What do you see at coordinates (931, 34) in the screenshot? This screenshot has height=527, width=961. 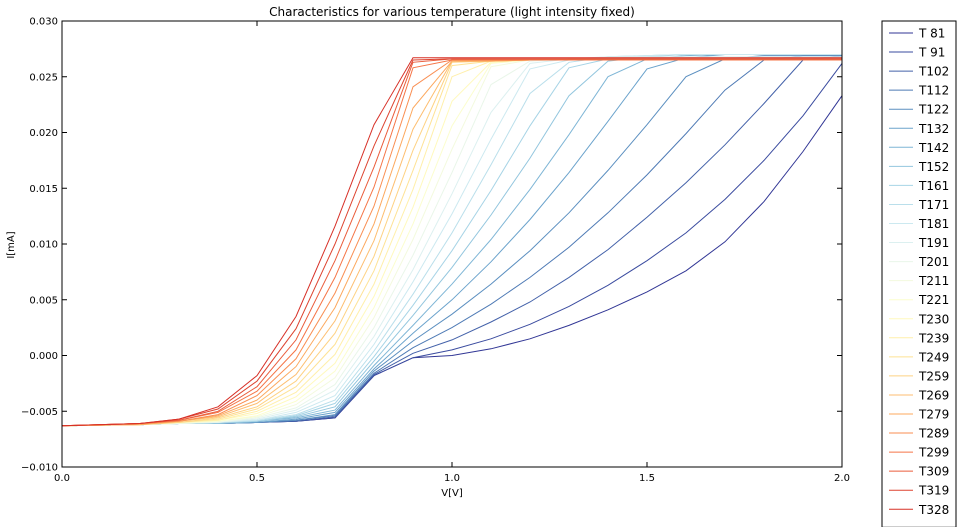 I see `legend-label: T 81` at bounding box center [931, 34].